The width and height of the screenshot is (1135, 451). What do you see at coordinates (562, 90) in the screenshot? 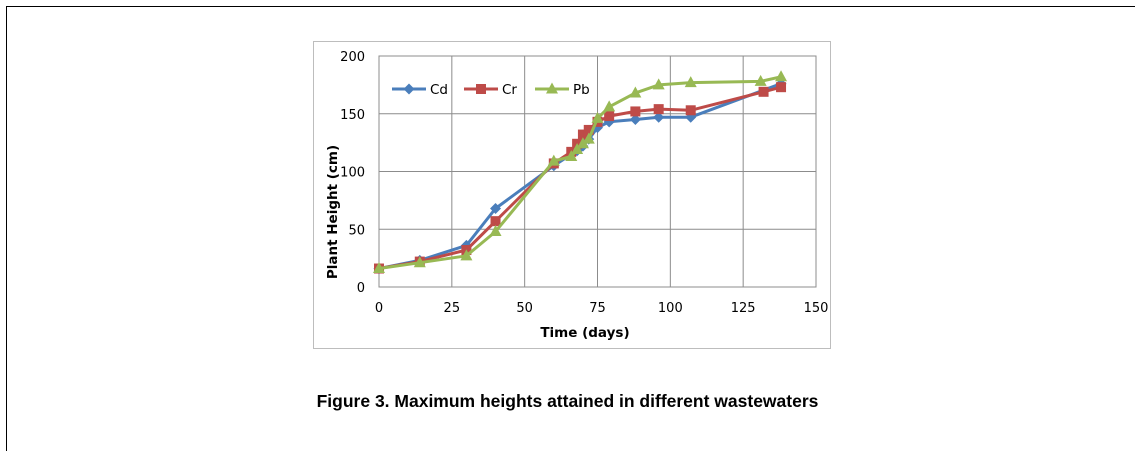
I see `legend-item-pb: Pb` at bounding box center [562, 90].